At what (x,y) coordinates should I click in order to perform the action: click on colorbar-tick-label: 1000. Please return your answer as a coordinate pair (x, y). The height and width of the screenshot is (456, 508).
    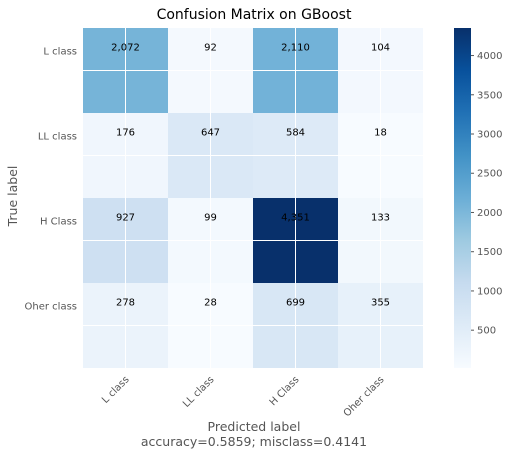
    Looking at the image, I should click on (489, 291).